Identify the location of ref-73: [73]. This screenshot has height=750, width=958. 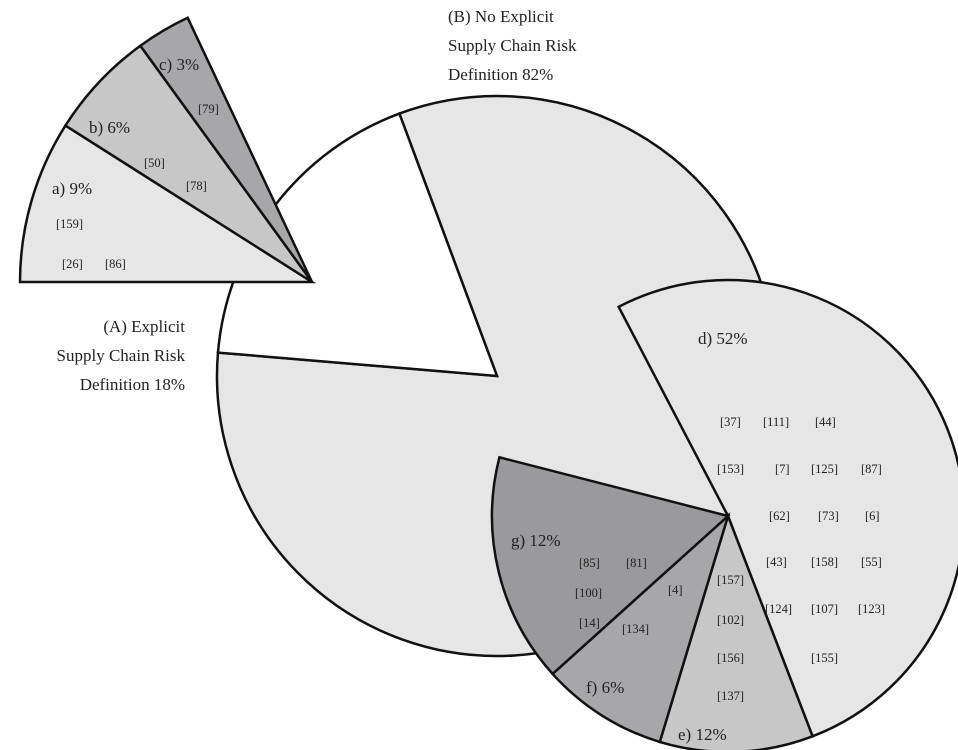
(828, 516).